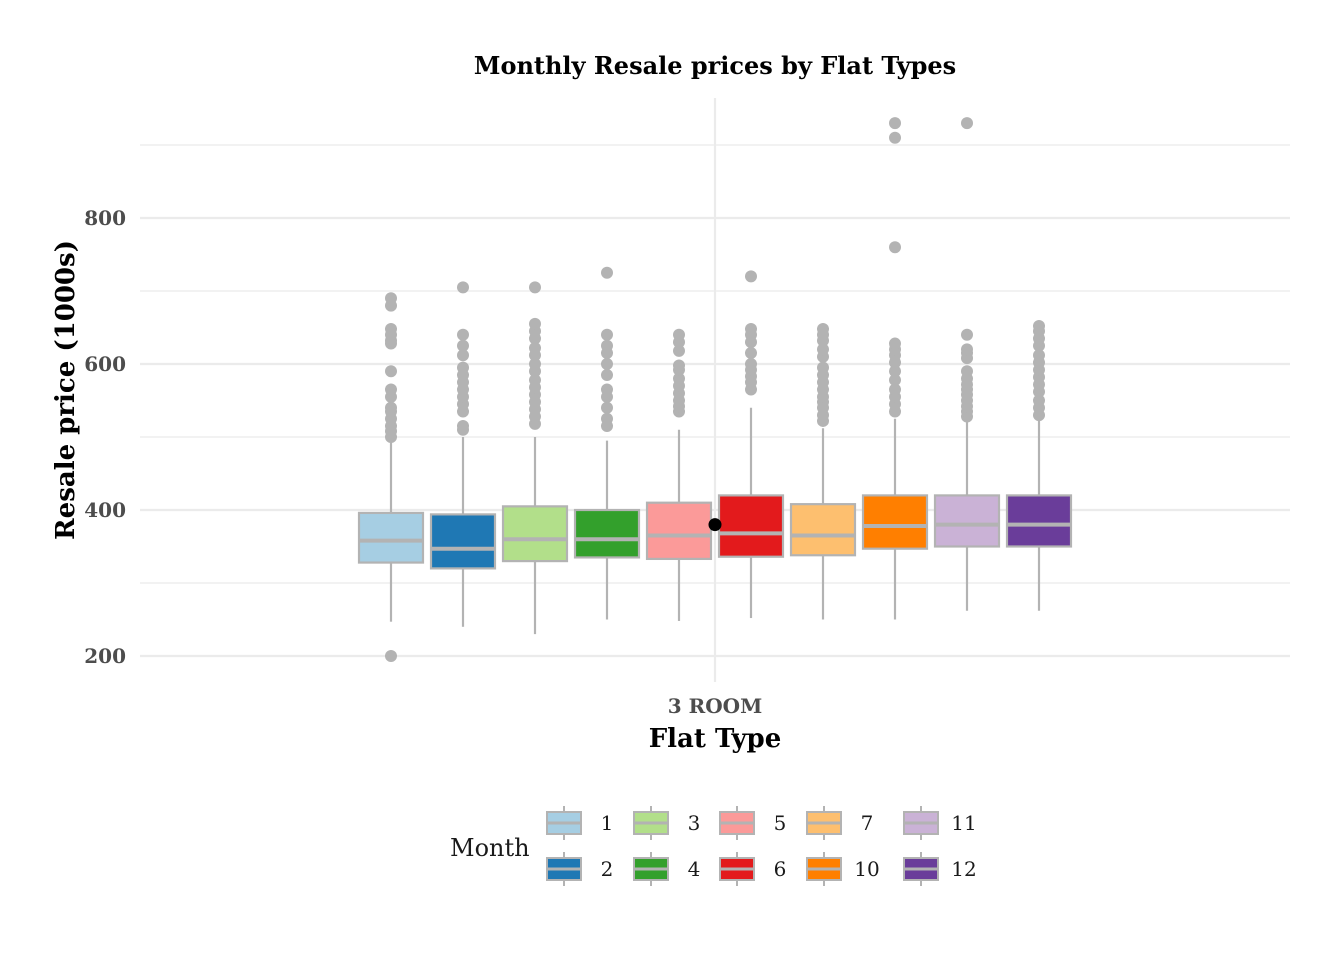  Describe the element at coordinates (580, 869) in the screenshot. I see `legend-item-2: 2` at that location.